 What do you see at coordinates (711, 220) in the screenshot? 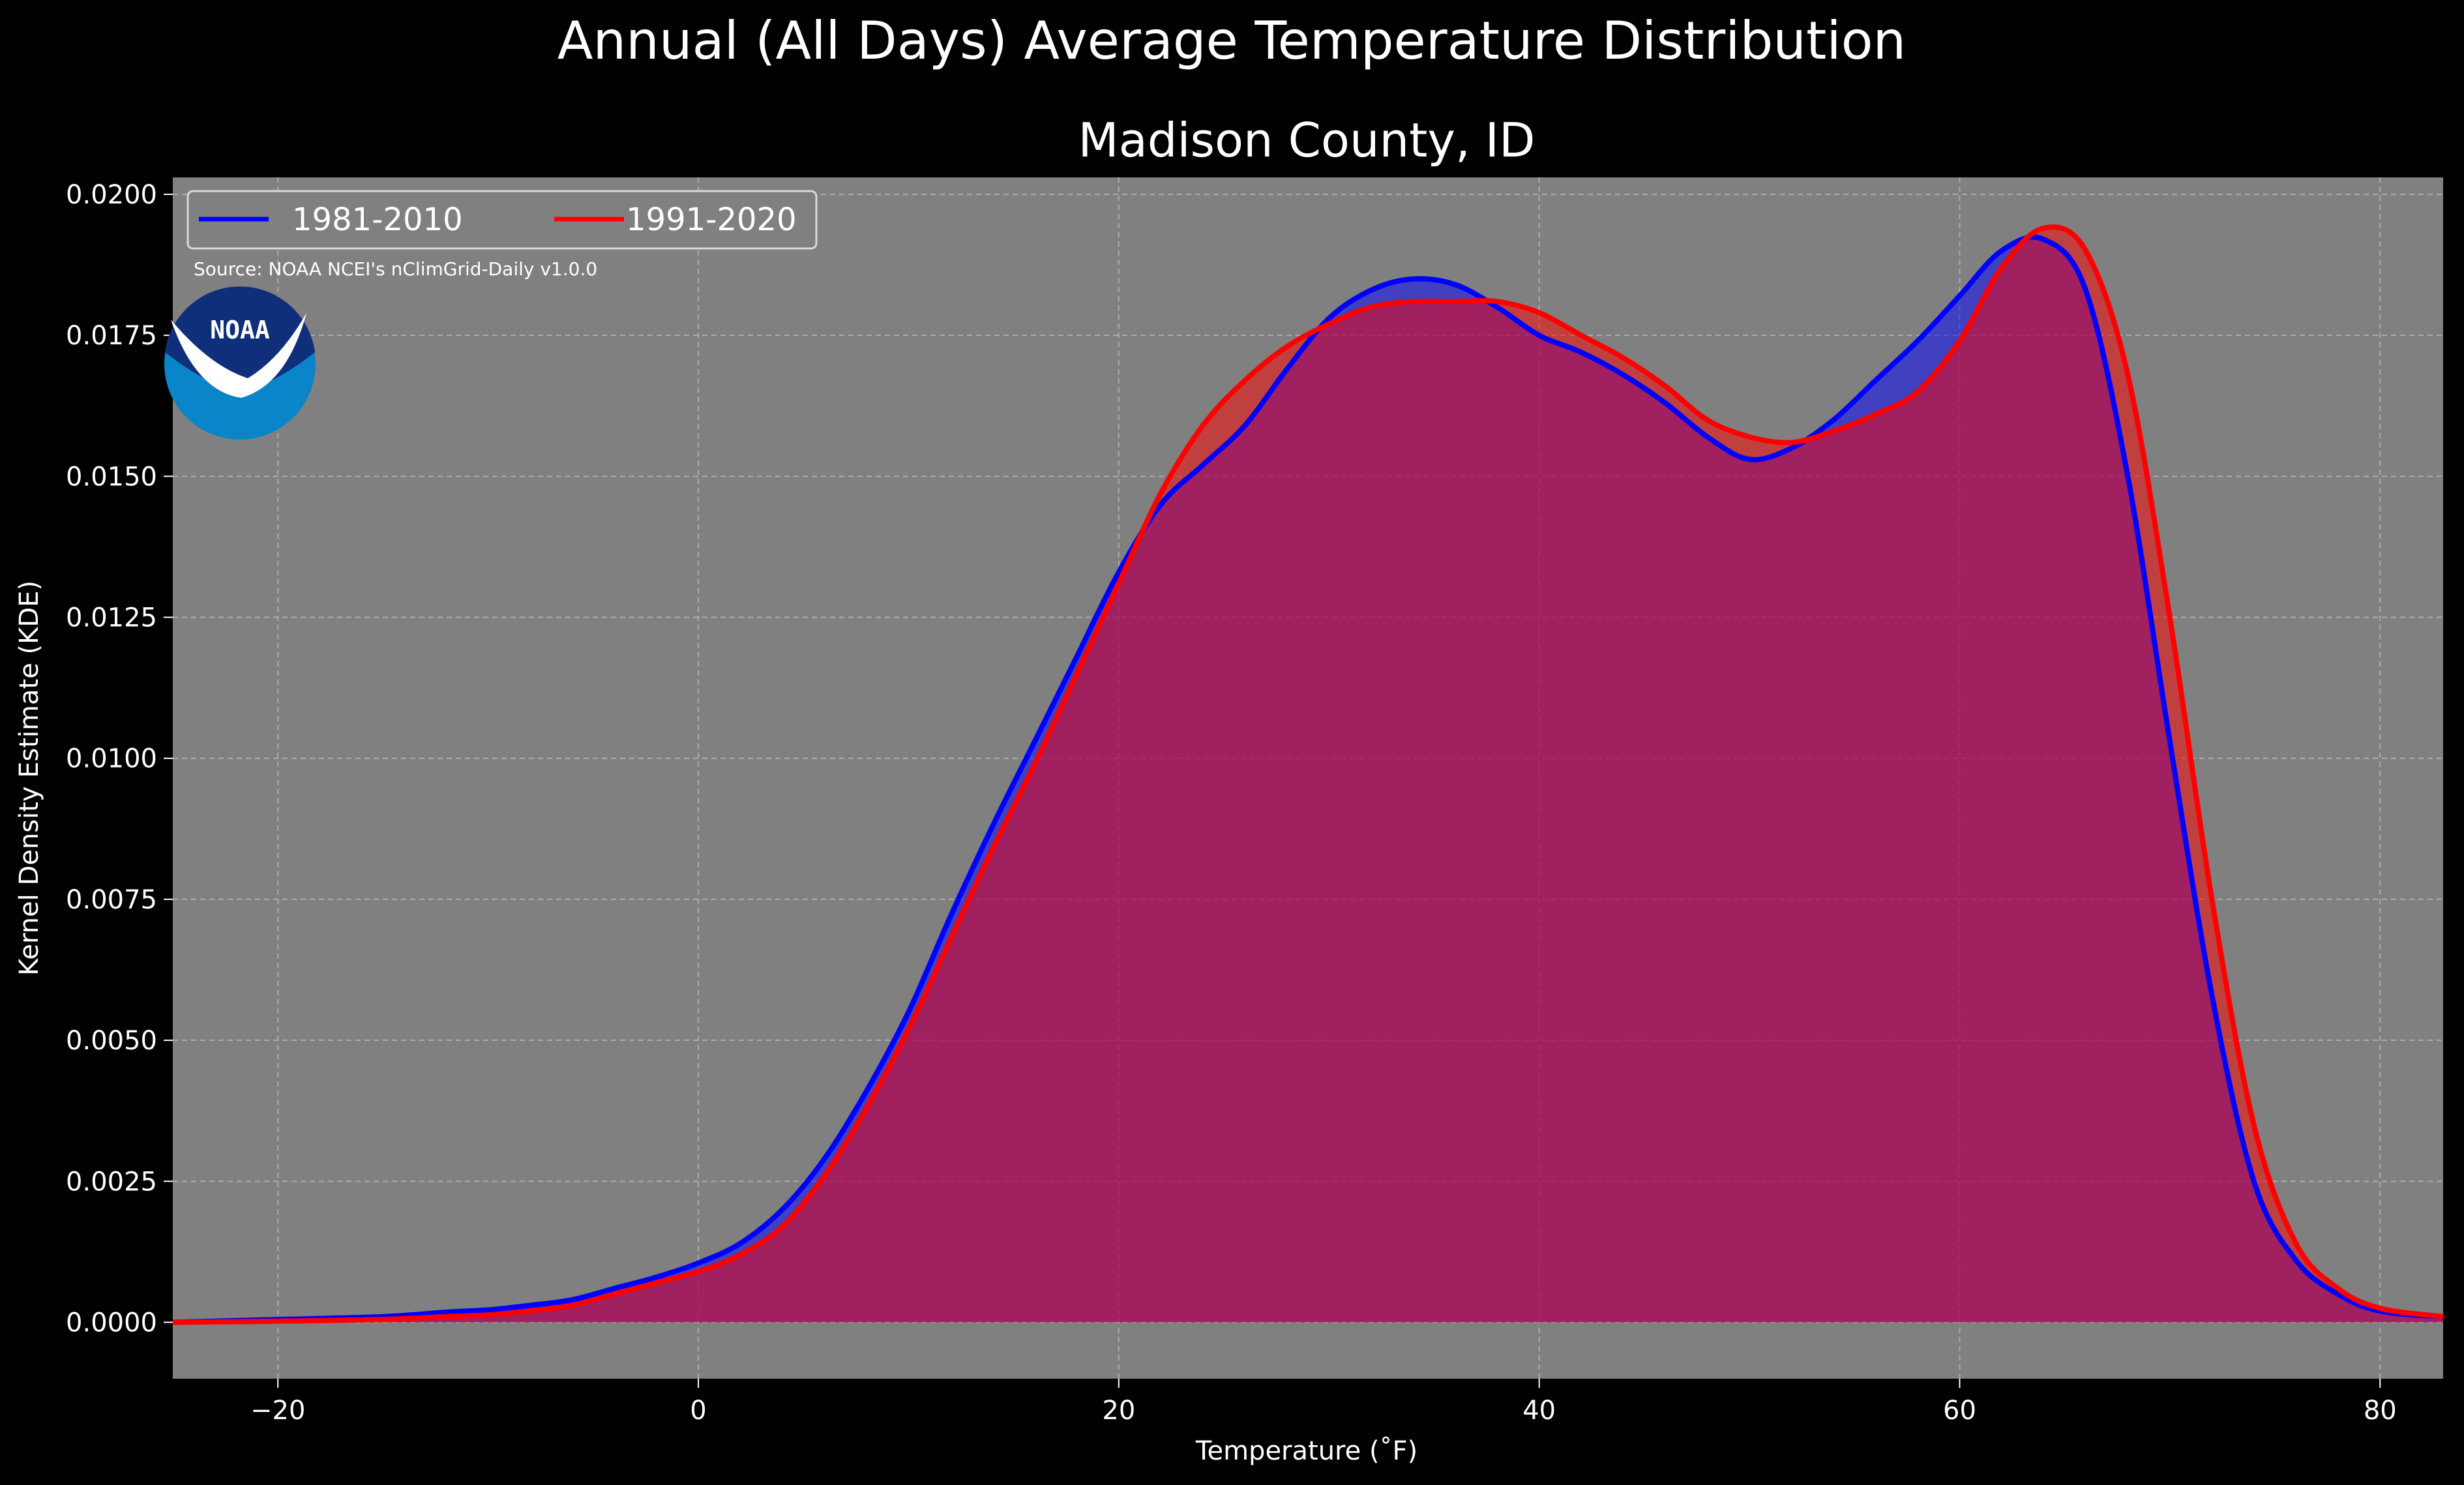
I see `legend-label-1991-2020: 1991-2020` at bounding box center [711, 220].